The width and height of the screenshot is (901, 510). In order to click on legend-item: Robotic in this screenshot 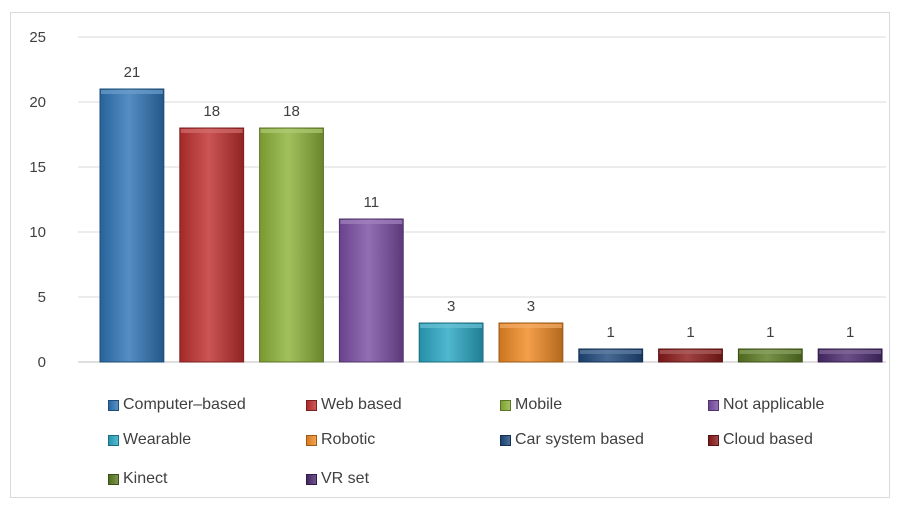, I will do `click(340, 440)`.